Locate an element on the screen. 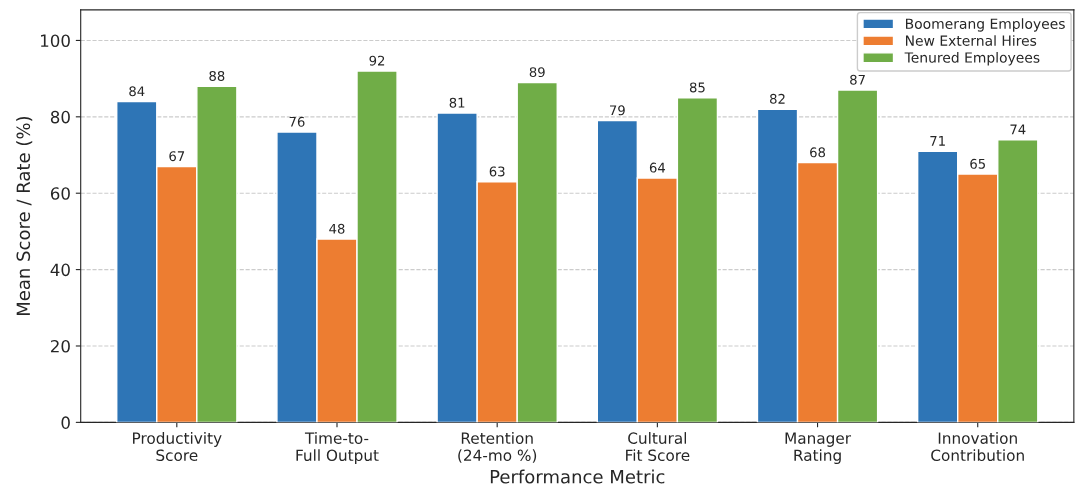  x-tick-label: Cultural Fit Score is located at coordinates (658, 447).